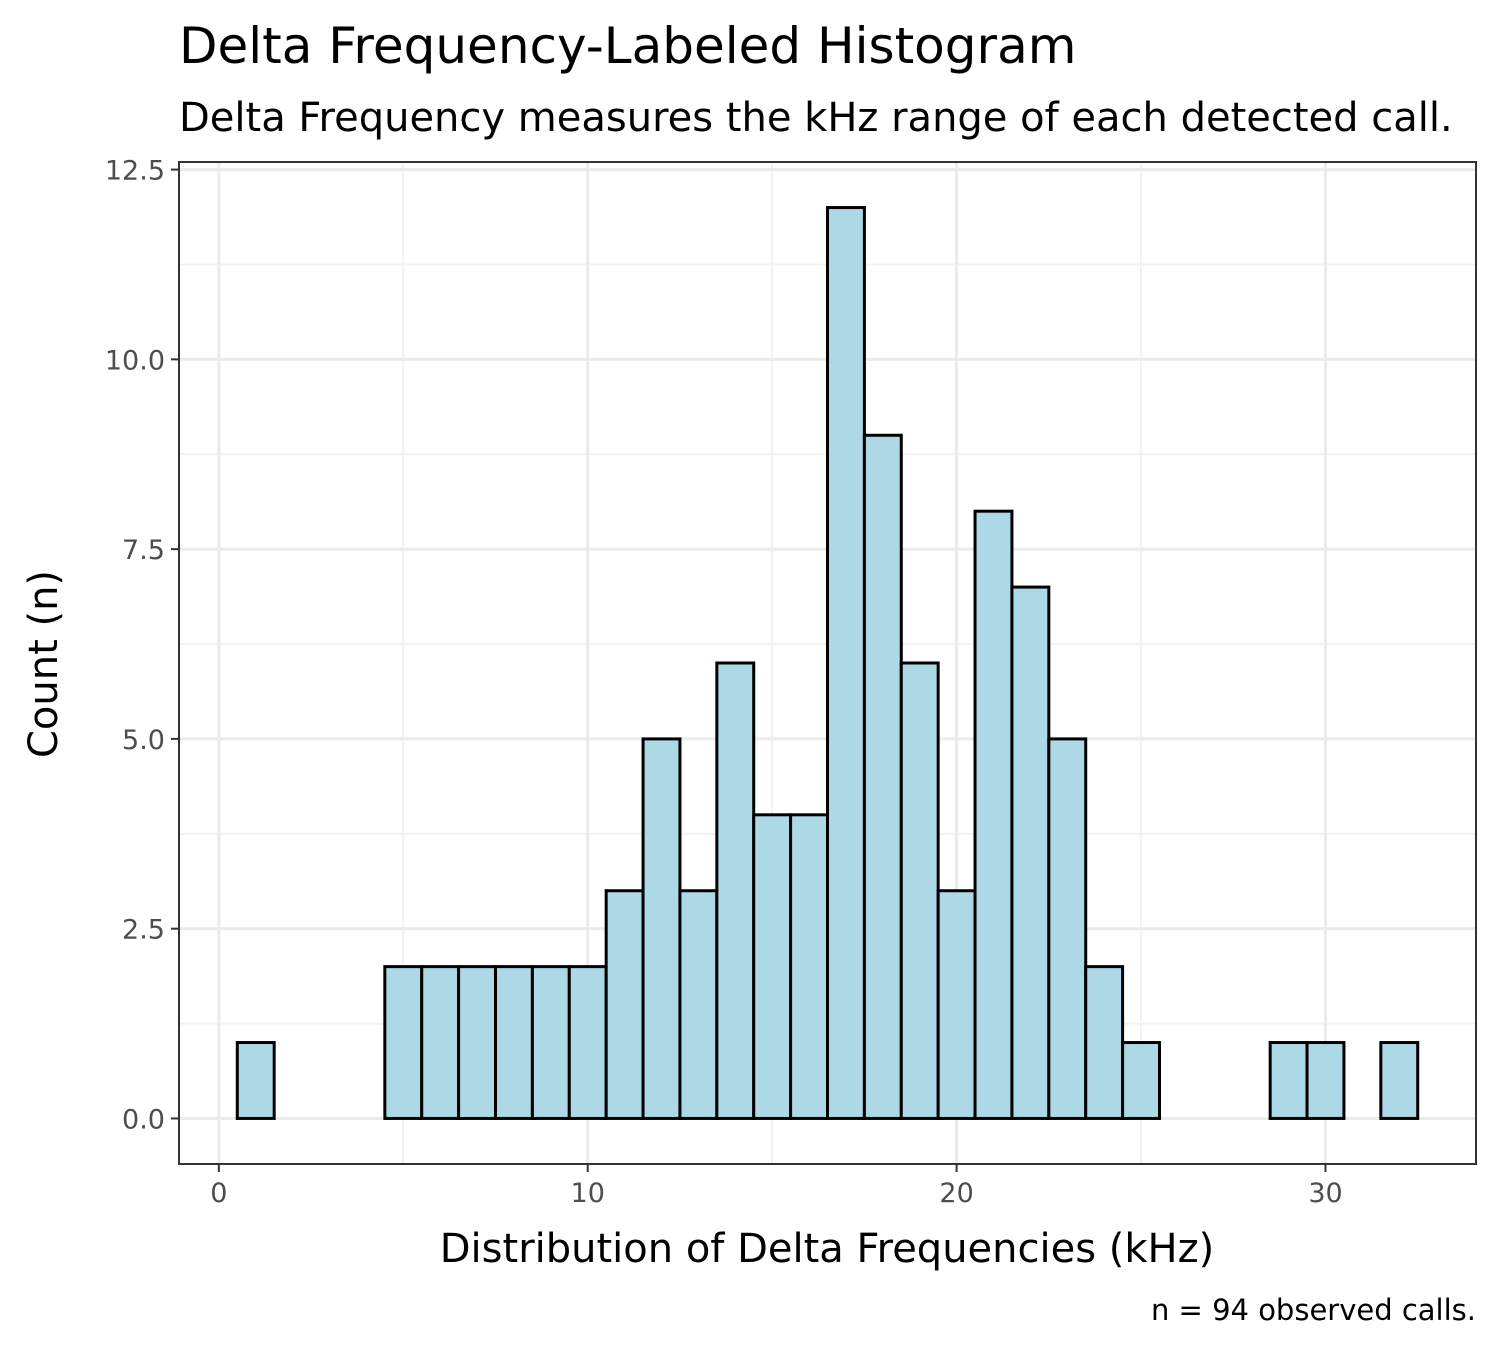 The width and height of the screenshot is (1500, 1351). Describe the element at coordinates (827, 1249) in the screenshot. I see `x-axis-title: Distribution of Delta Frequencies (kHz)` at that location.